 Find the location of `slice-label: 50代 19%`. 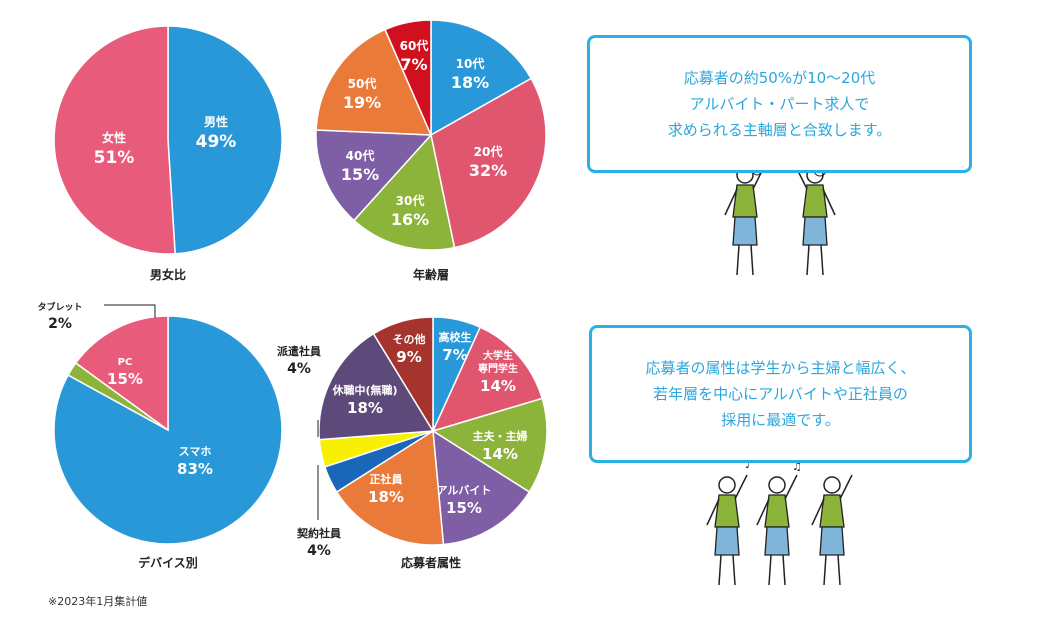

slice-label: 50代 19% is located at coordinates (362, 94).